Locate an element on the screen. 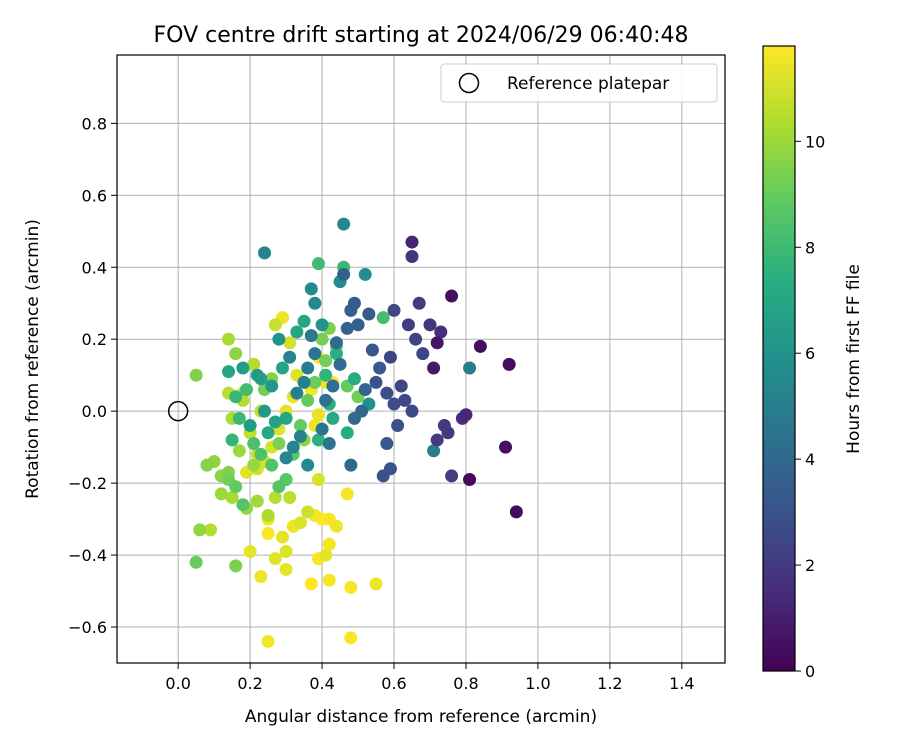 This screenshot has height=750, width=900. y-tick-label: 0.6 is located at coordinates (94, 195).